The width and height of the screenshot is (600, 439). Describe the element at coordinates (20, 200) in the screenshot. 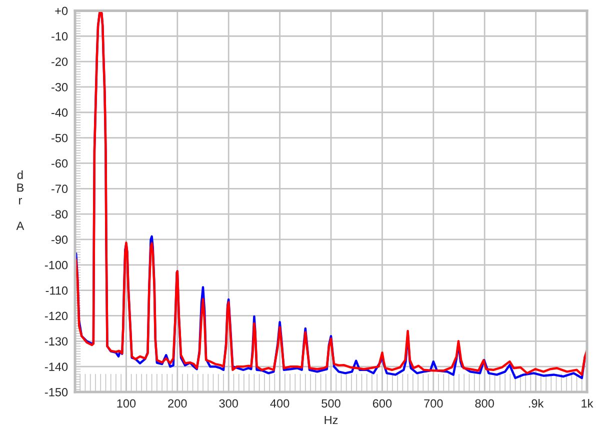

I see `text: dBr A` at that location.